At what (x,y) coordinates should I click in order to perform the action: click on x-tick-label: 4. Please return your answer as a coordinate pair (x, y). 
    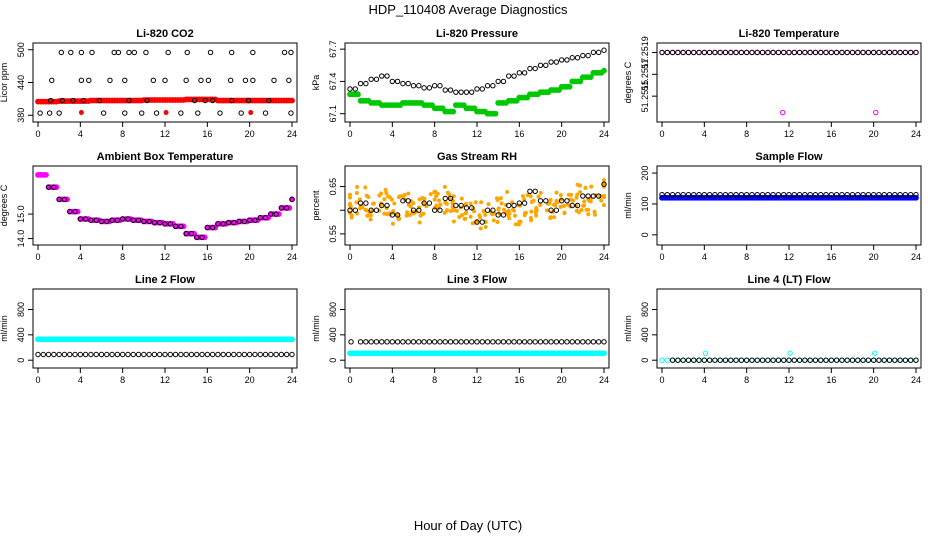
    Looking at the image, I should click on (704, 380).